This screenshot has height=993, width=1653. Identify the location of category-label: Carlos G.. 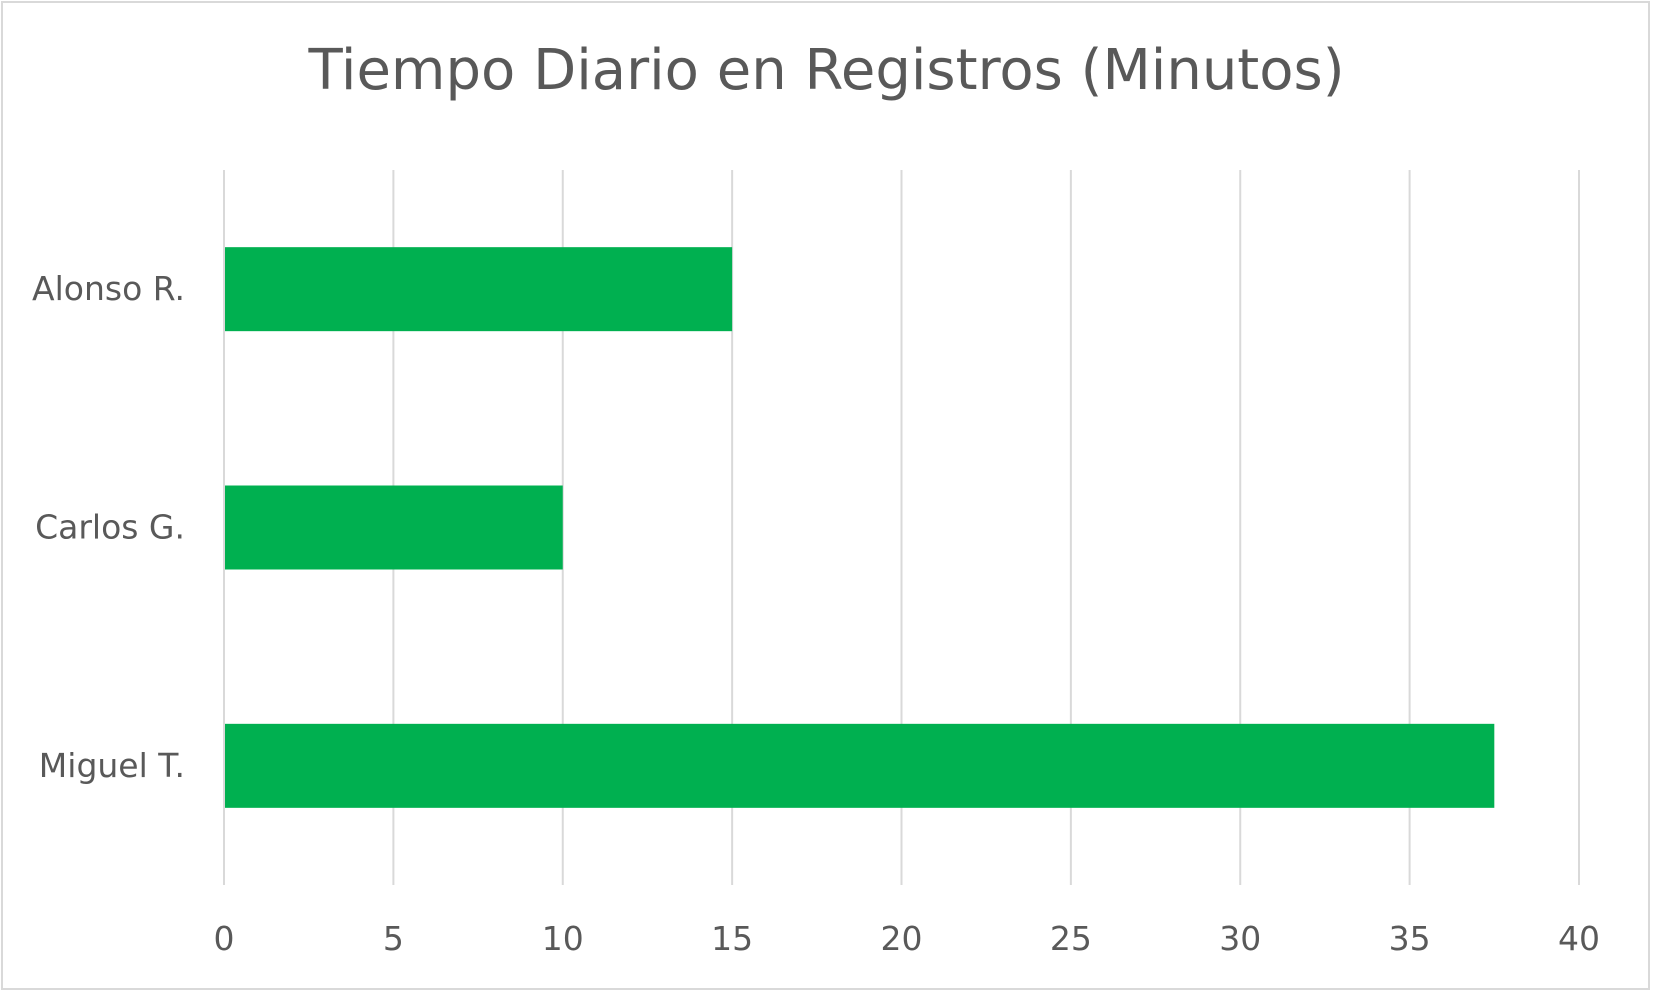
(110, 527).